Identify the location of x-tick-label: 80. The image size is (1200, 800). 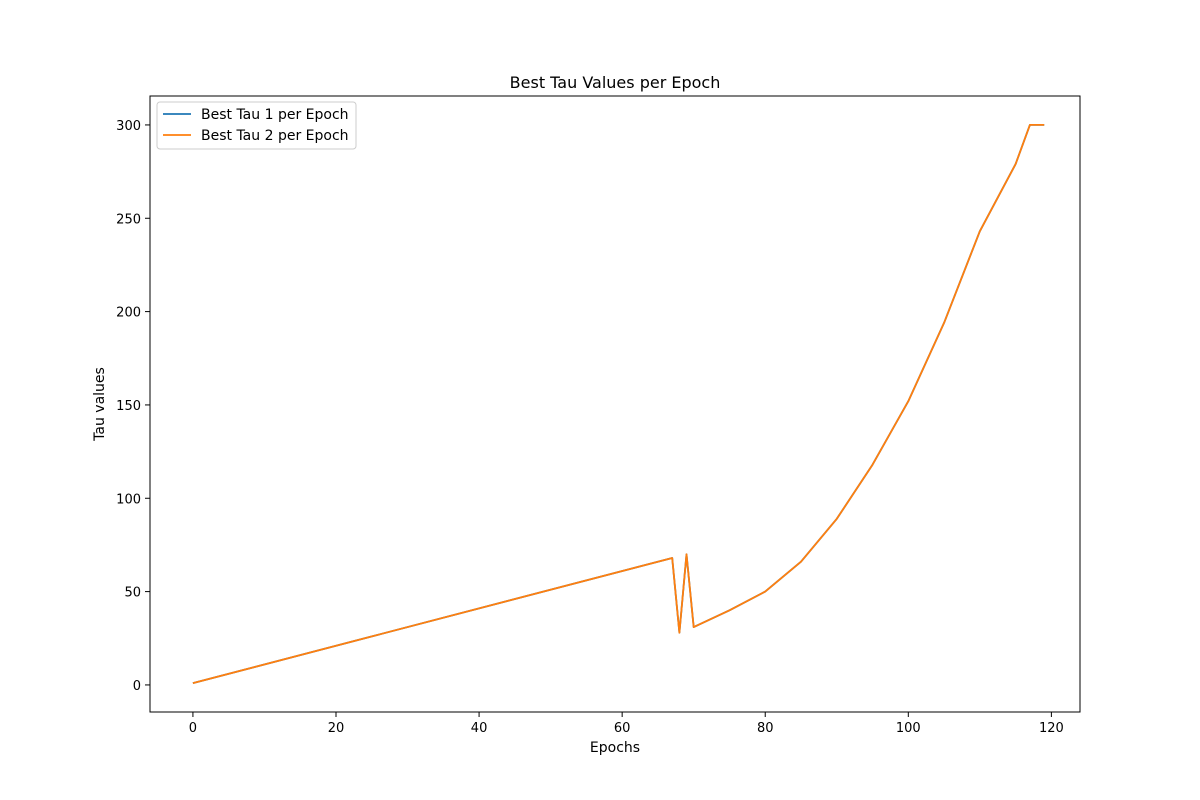
(765, 728).